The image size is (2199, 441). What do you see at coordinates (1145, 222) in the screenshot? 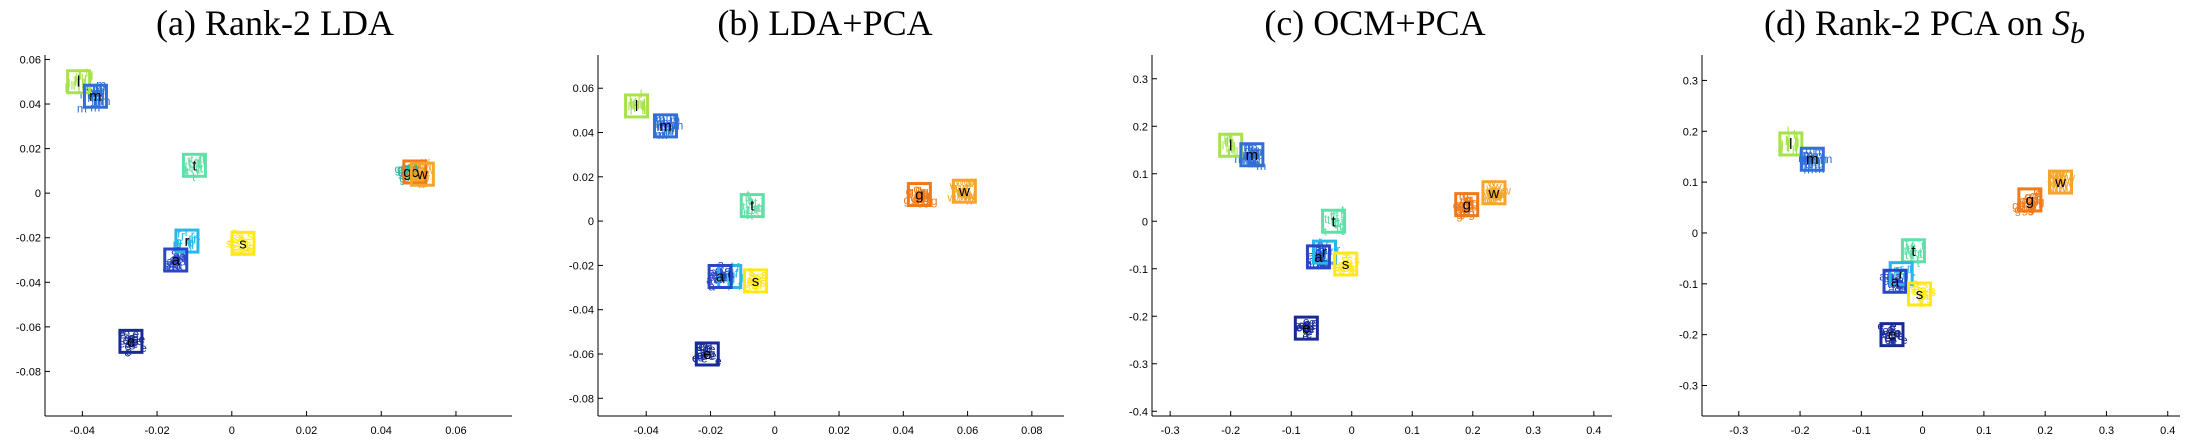
I see `y-tick-label: 0` at bounding box center [1145, 222].